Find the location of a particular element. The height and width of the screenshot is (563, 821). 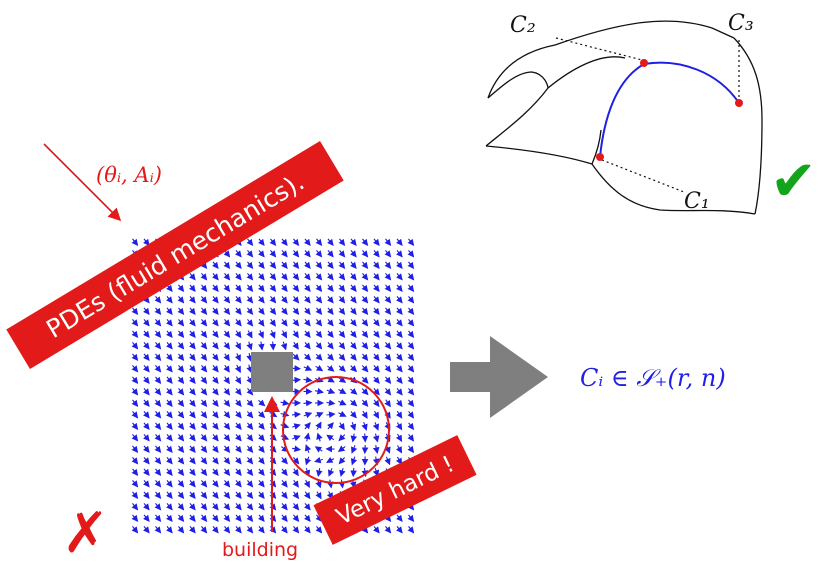

vortex-circle is located at coordinates (336, 430).